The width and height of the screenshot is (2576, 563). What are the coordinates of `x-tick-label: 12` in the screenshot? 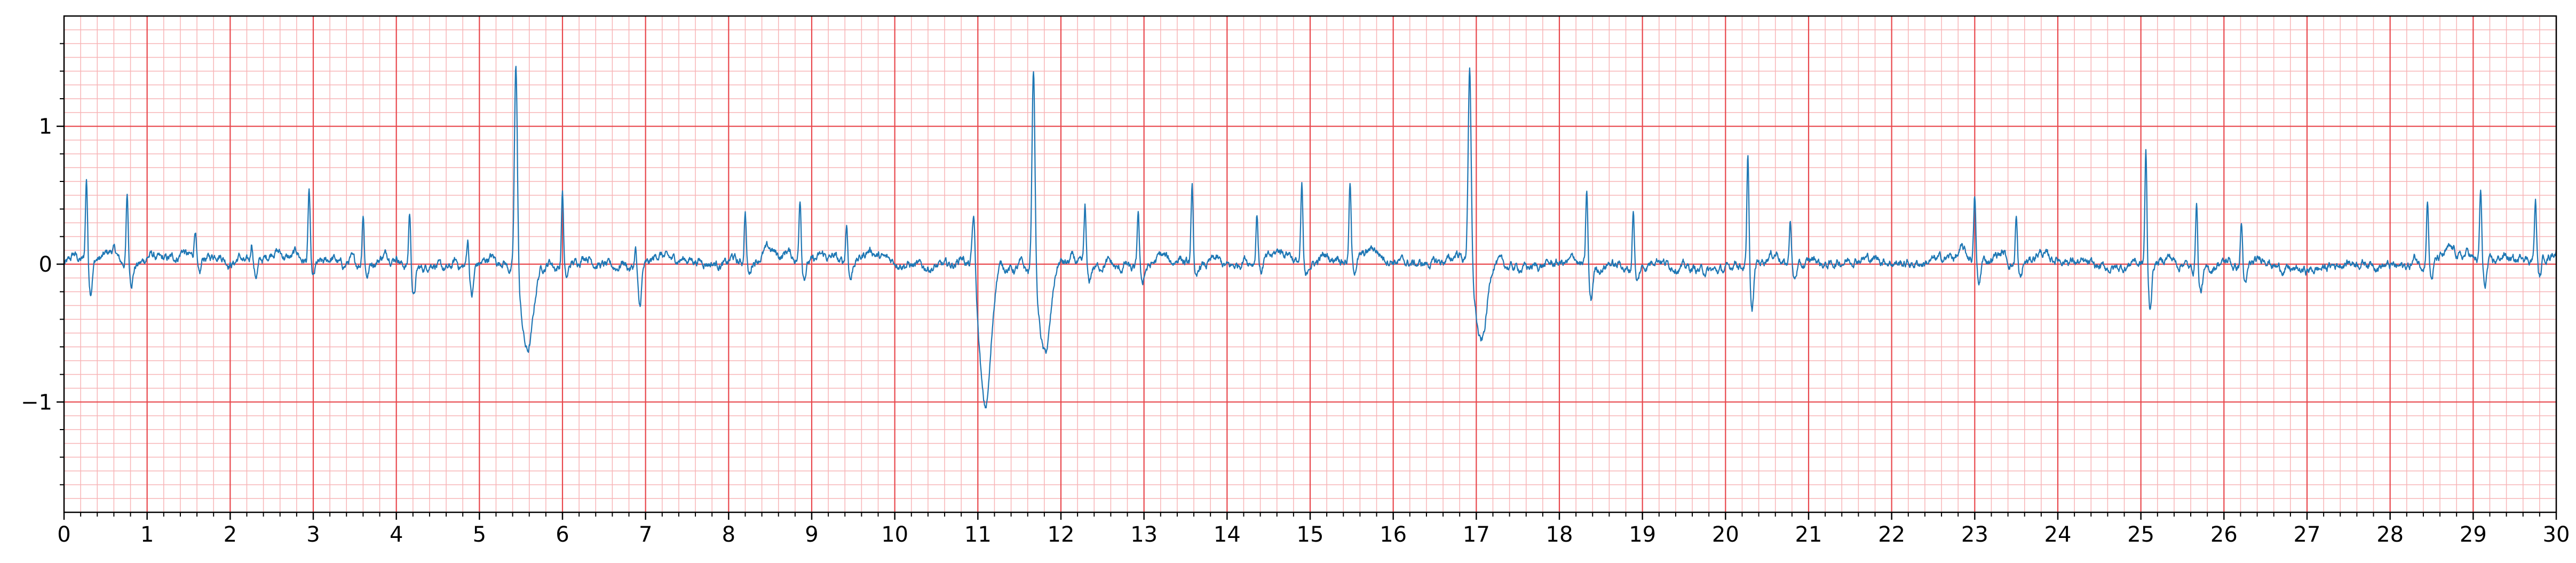 It's located at (1061, 534).